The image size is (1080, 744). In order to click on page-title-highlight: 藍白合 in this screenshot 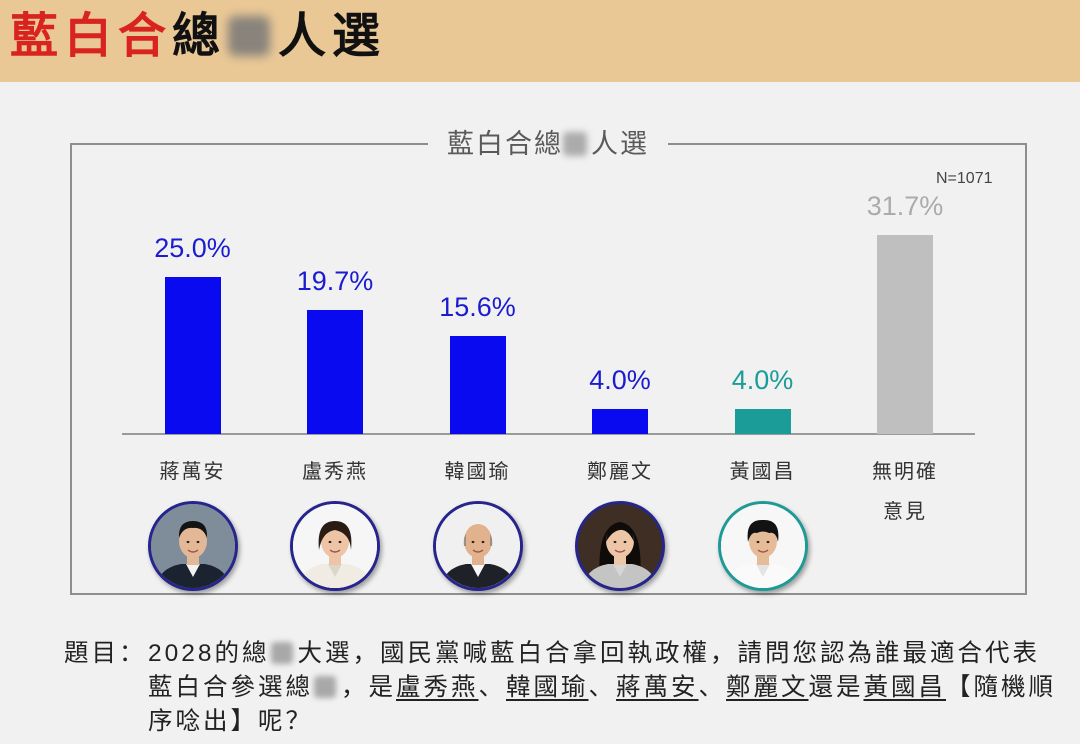, I will do `click(91, 36)`.